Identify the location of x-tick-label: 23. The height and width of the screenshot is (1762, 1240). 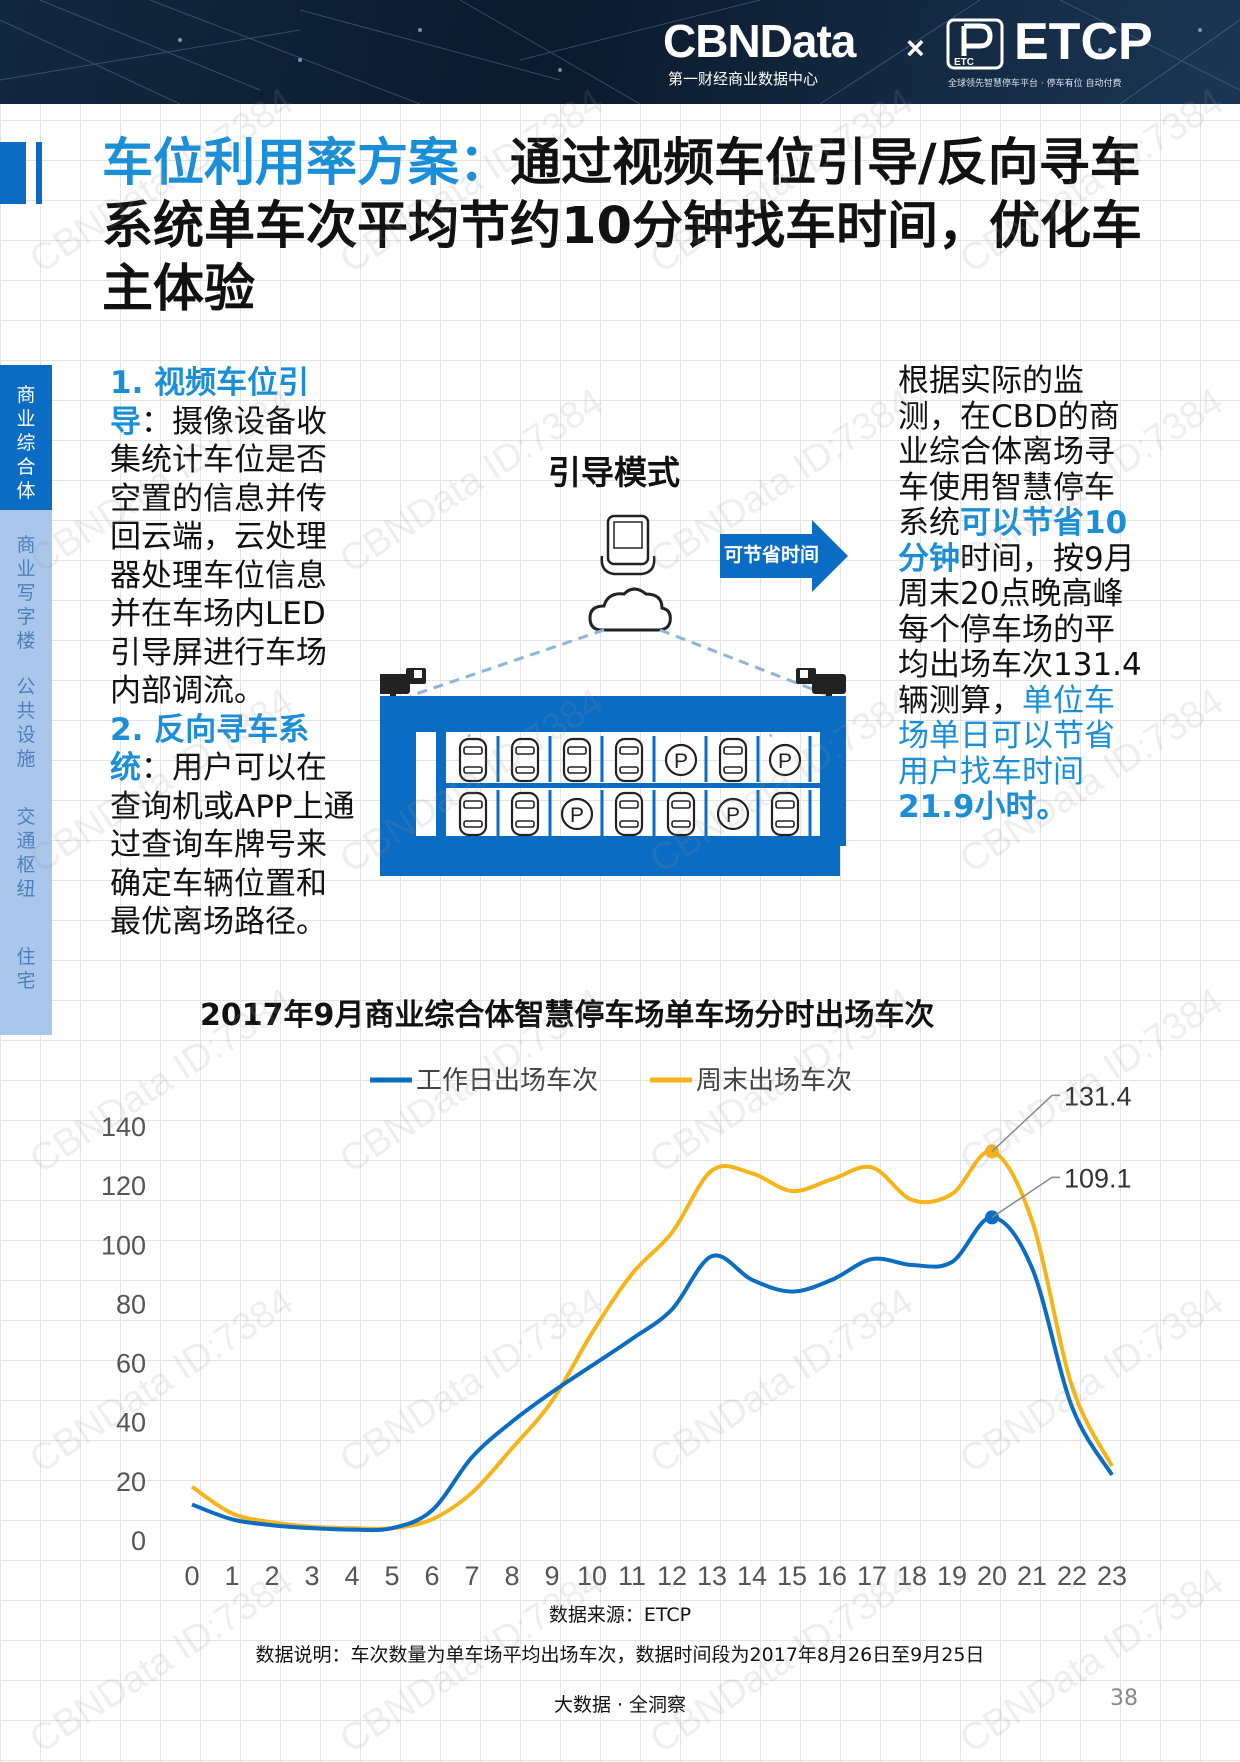
(1112, 1576).